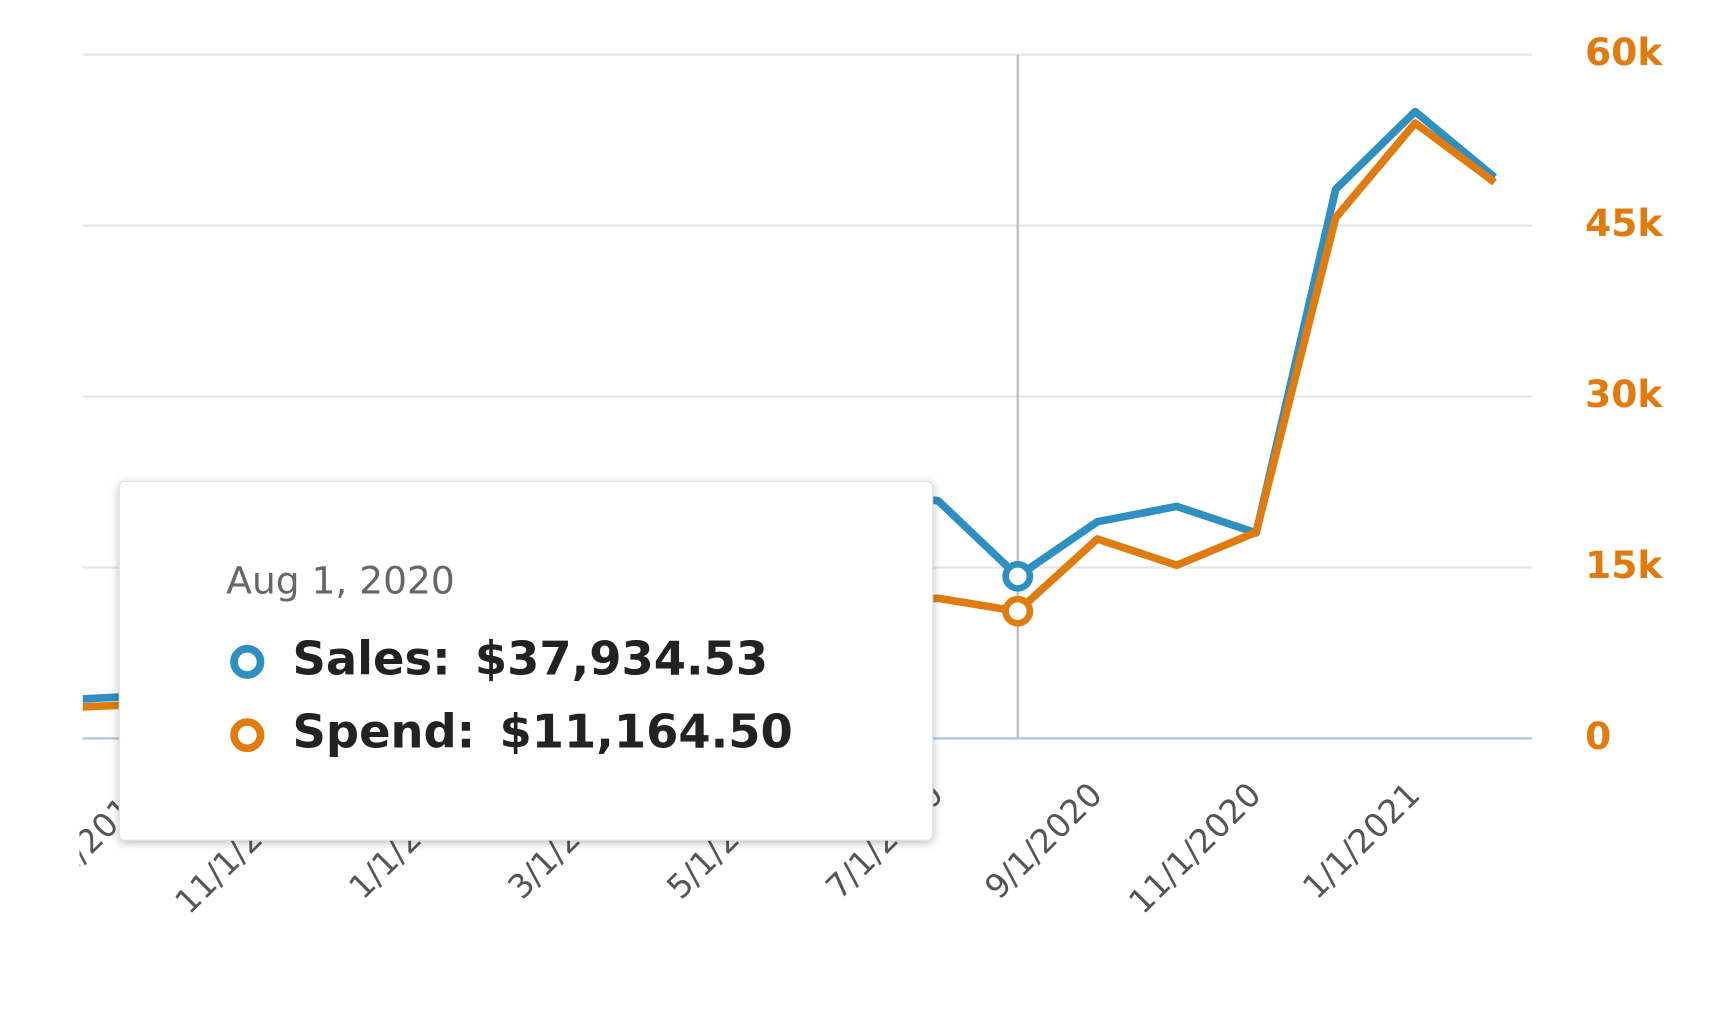  What do you see at coordinates (1361, 841) in the screenshot?
I see `x-tick-label: 1/1/2021` at bounding box center [1361, 841].